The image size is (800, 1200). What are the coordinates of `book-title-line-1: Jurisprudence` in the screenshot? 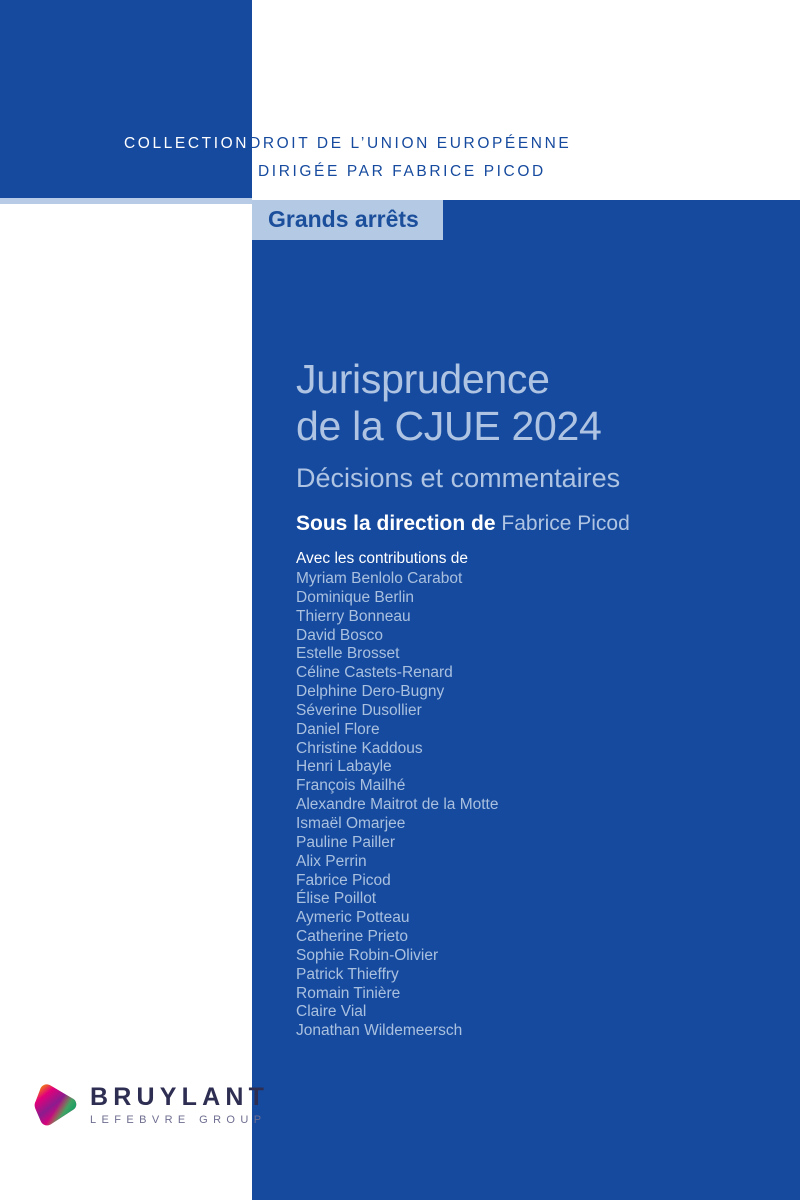 It's located at (423, 379).